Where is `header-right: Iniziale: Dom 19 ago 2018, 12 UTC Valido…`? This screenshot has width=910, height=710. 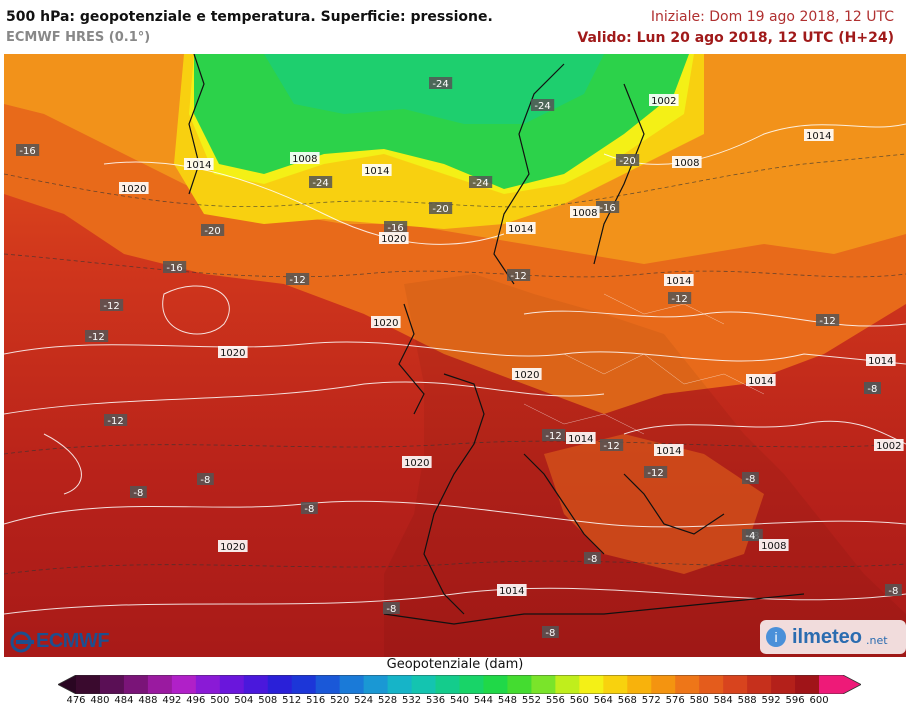 header-right: Iniziale: Dom 19 ago 2018, 12 UTC Valido… is located at coordinates (735, 27).